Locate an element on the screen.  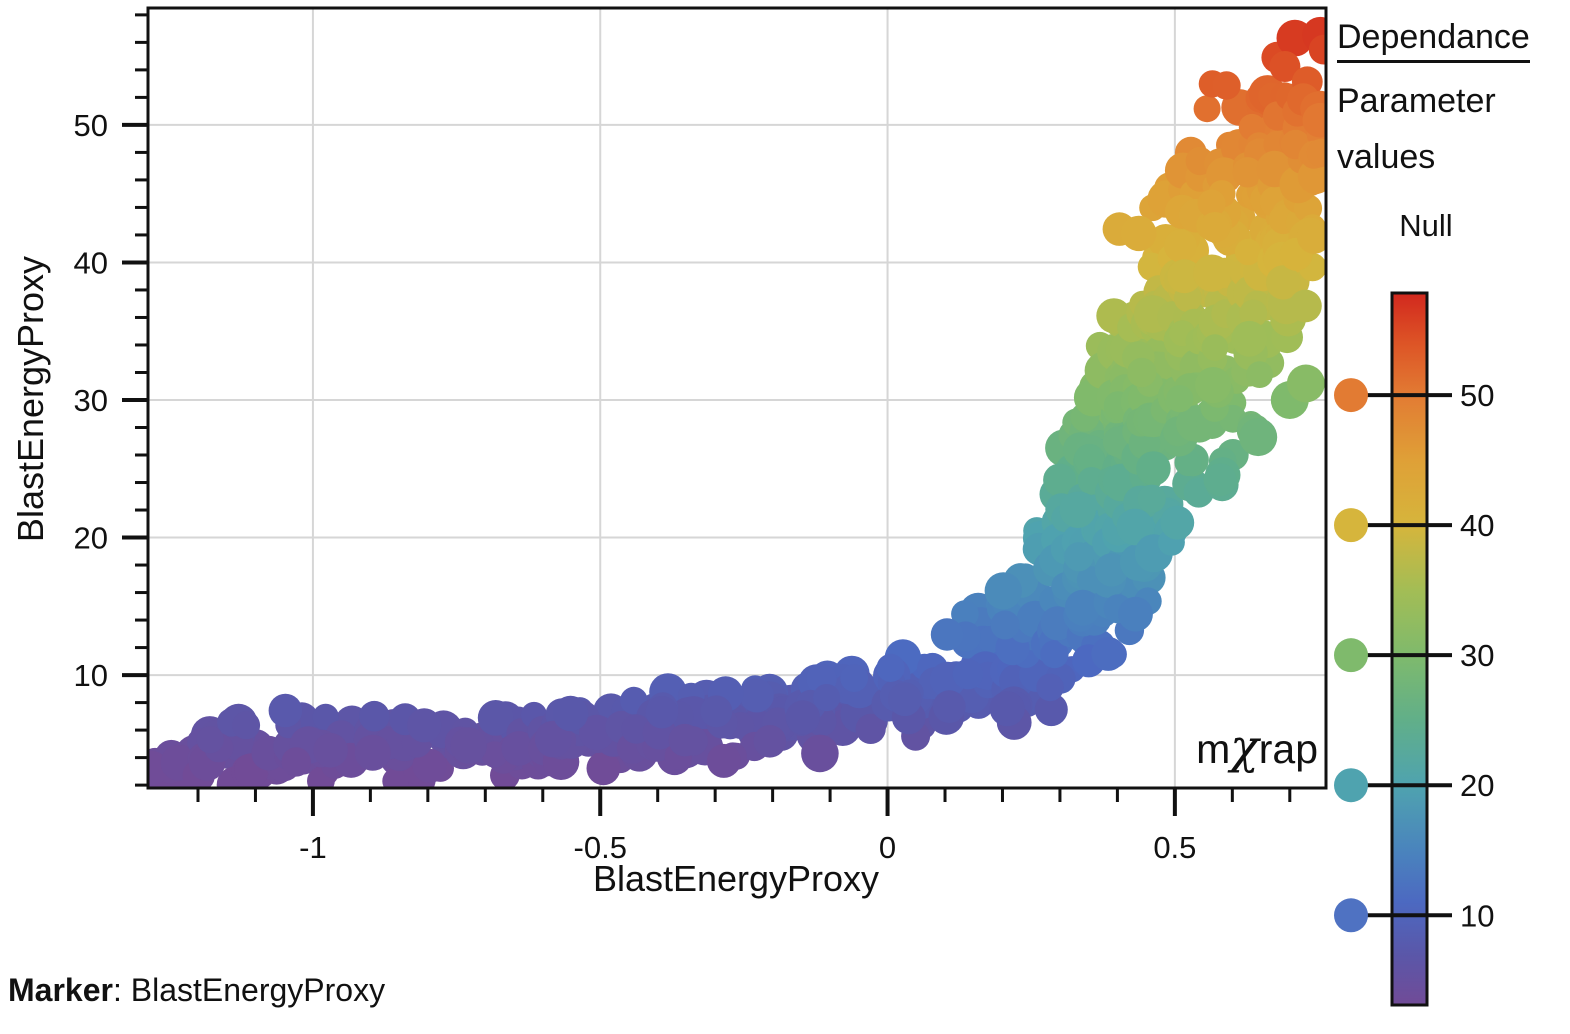
y-tick-label: 50 is located at coordinates (91, 125).